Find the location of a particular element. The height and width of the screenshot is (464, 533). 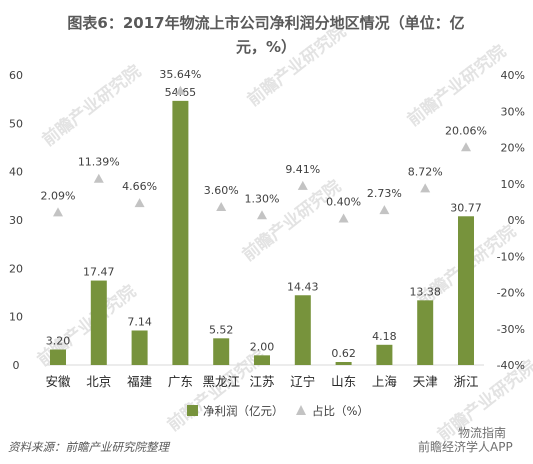

left-axis: 0 10 20 30 40 50 60 is located at coordinates (16, 220).